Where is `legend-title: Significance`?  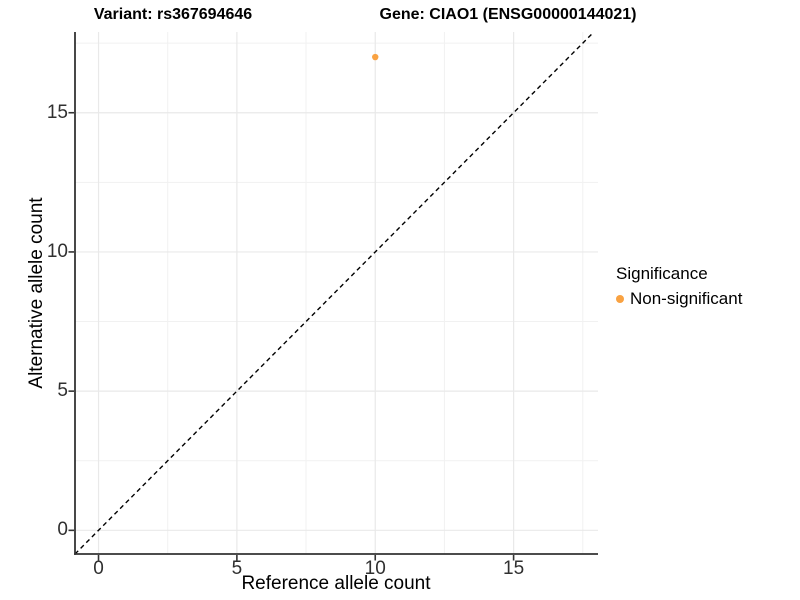
legend-title: Significance is located at coordinates (662, 273).